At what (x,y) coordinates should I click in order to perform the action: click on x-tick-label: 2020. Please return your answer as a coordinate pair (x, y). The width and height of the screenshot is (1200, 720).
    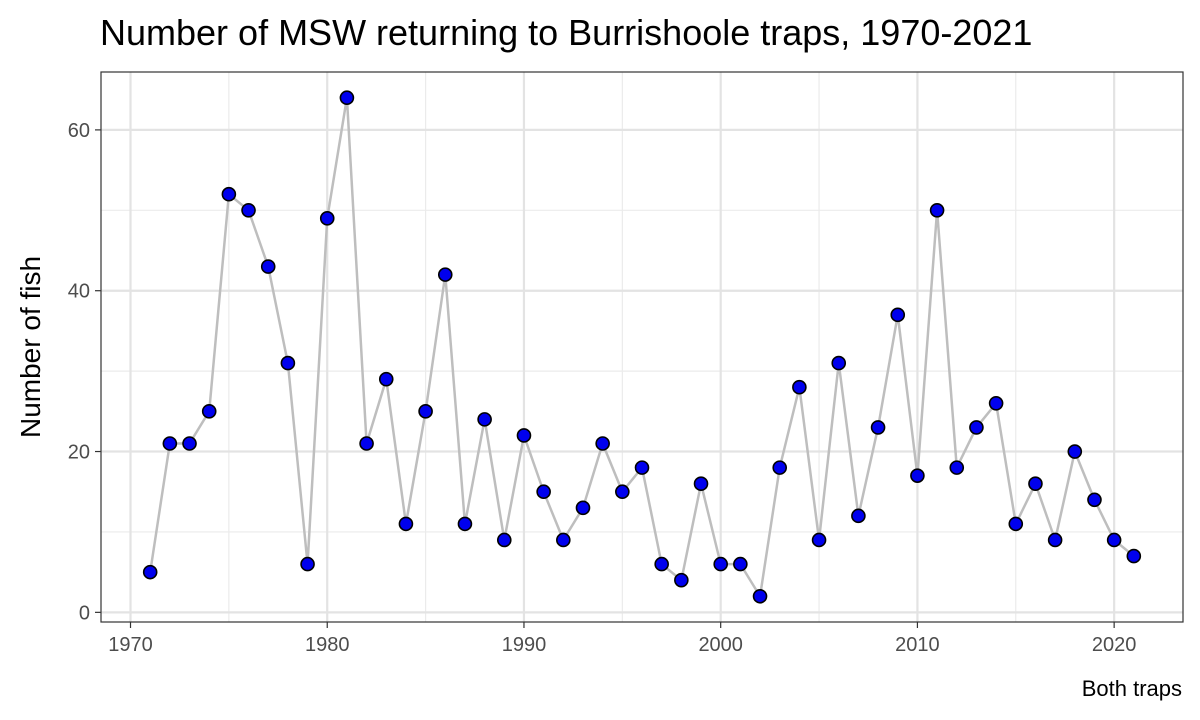
    Looking at the image, I should click on (1114, 645).